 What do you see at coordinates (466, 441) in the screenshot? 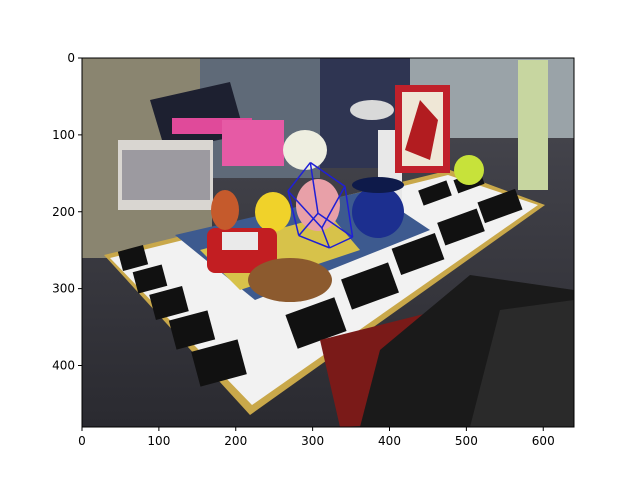
I see `x-tick-label: 500` at bounding box center [466, 441].